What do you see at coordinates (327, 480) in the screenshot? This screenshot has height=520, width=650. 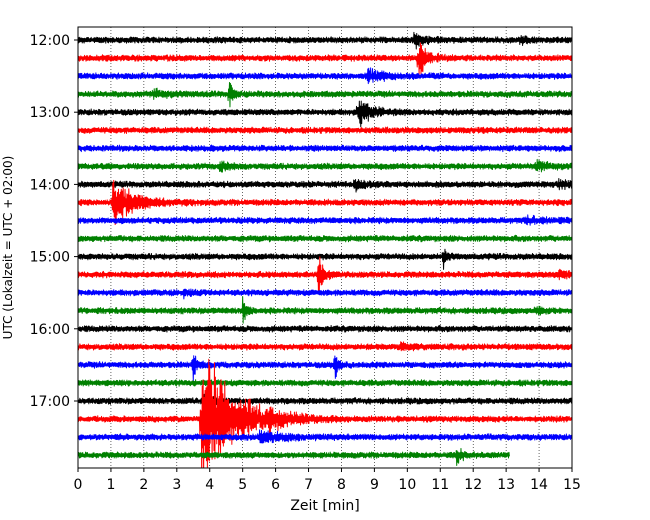 I see `x-axis-ticks: 0 1 2 3 4 5 6 7 8 9 10 11 12 13 14 15` at bounding box center [327, 480].